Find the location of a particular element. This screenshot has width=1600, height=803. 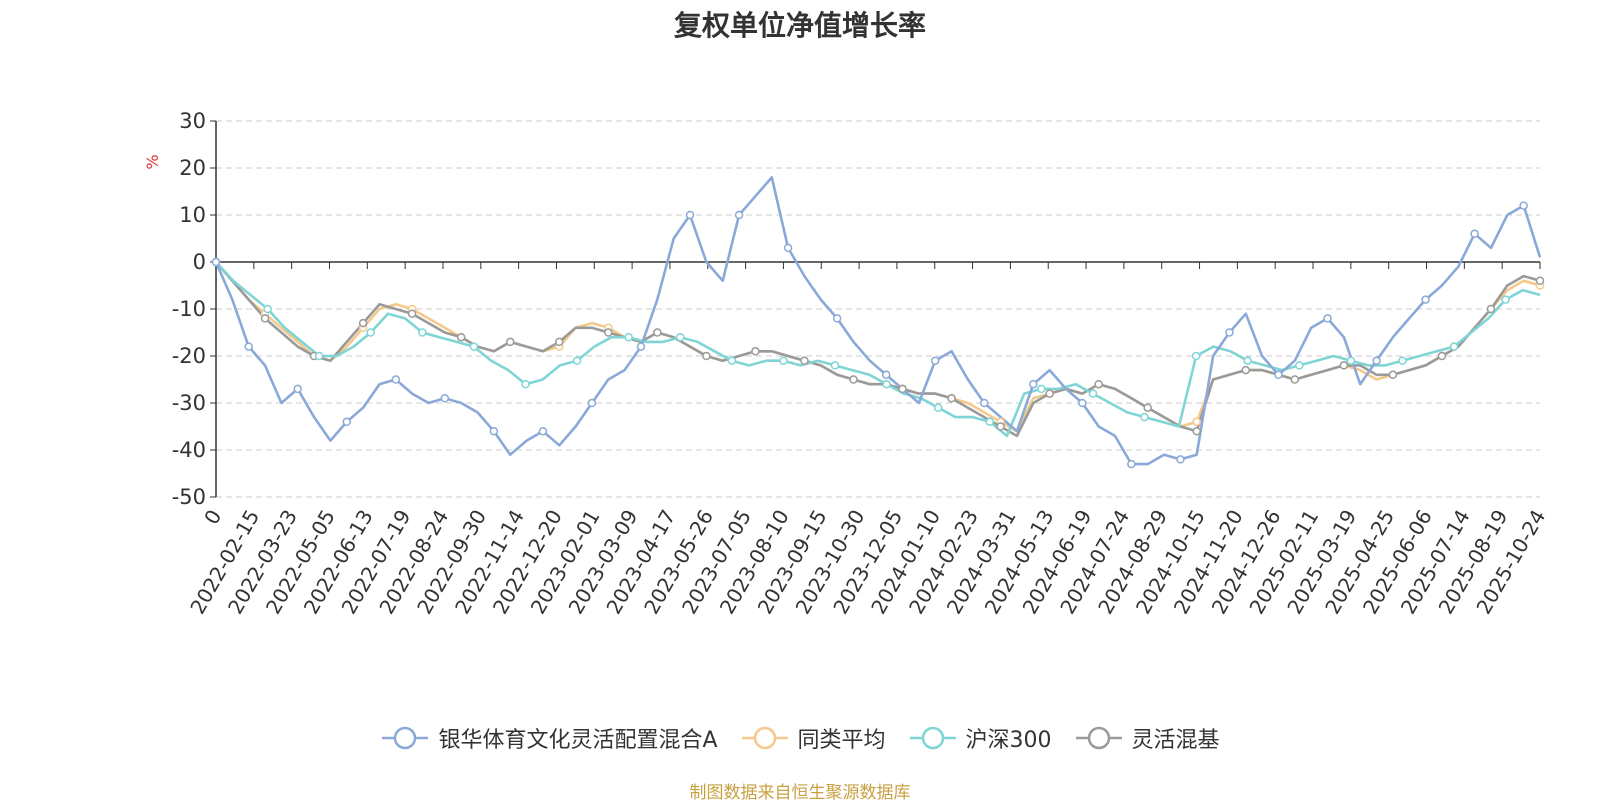

y-tick-label: -10 is located at coordinates (189, 309).